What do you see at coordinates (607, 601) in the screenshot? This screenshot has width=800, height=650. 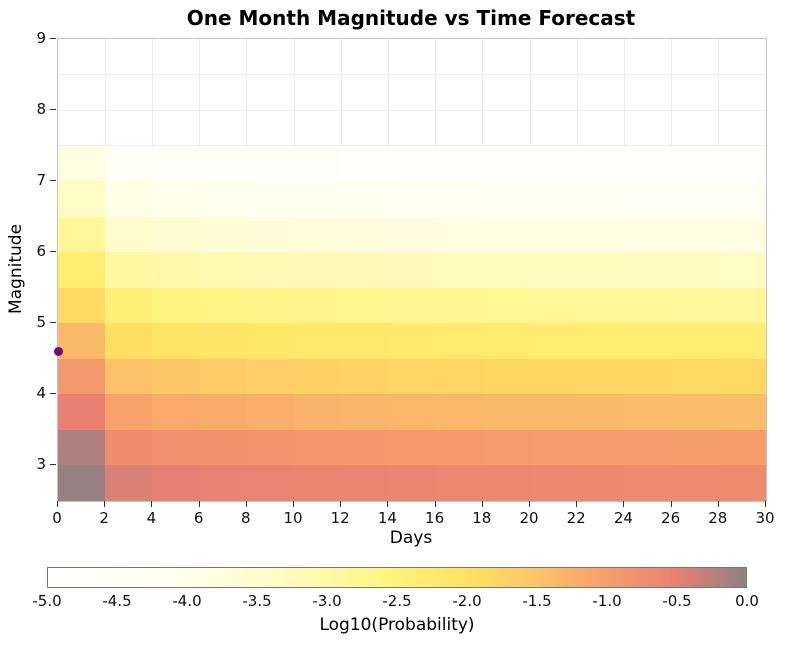 I see `colorbar-tick-label: -1.0` at bounding box center [607, 601].